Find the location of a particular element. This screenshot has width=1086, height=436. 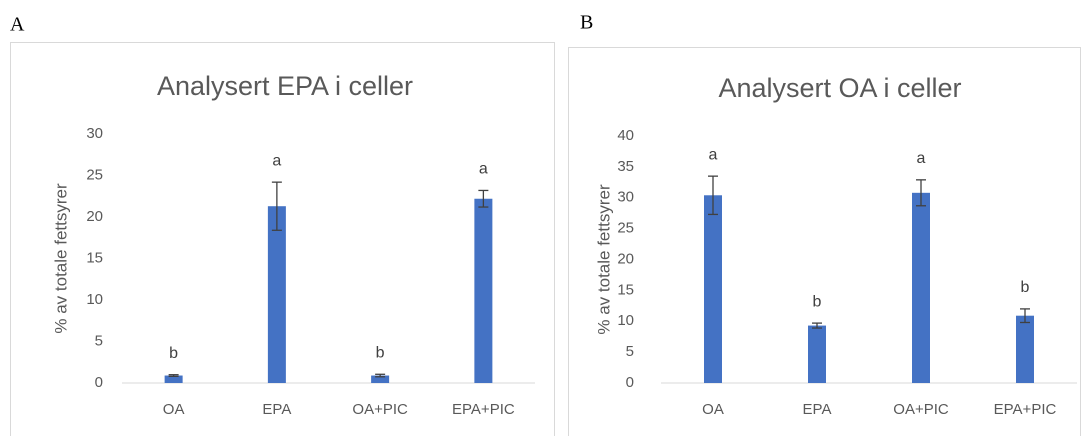

chart-title: Analysert OA i celler is located at coordinates (839, 88).